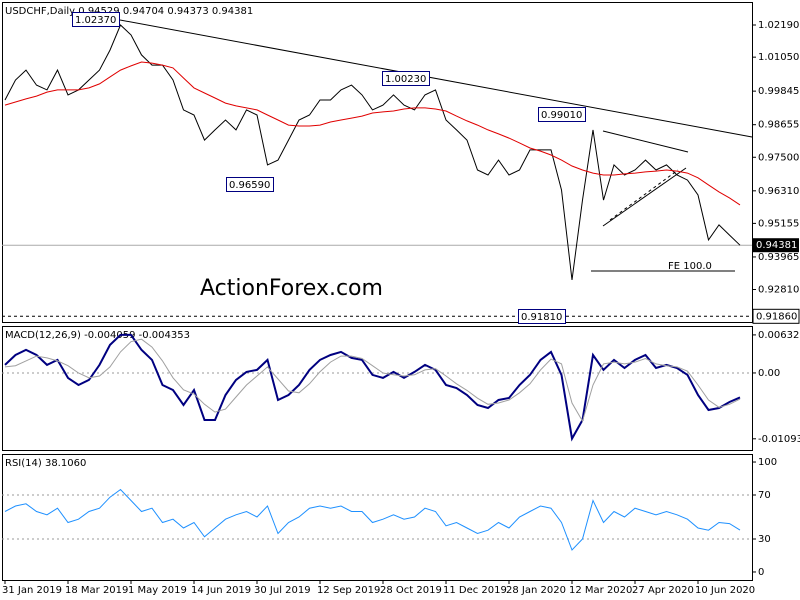 The image size is (800, 600). Describe the element at coordinates (769, 373) in the screenshot. I see `y-tick-label: 0.00` at that location.